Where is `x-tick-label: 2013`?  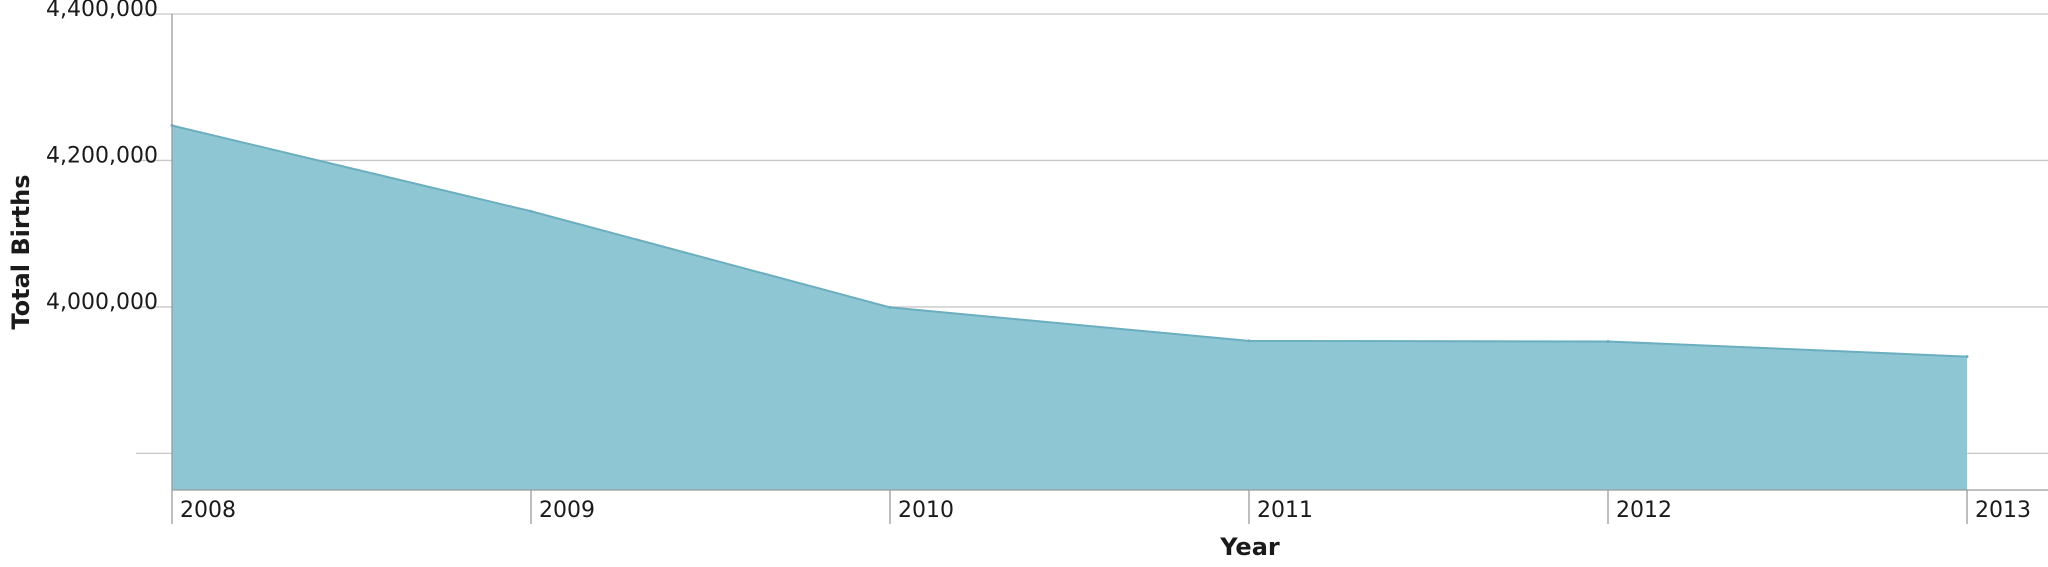 x-tick-label: 2013 is located at coordinates (2003, 510).